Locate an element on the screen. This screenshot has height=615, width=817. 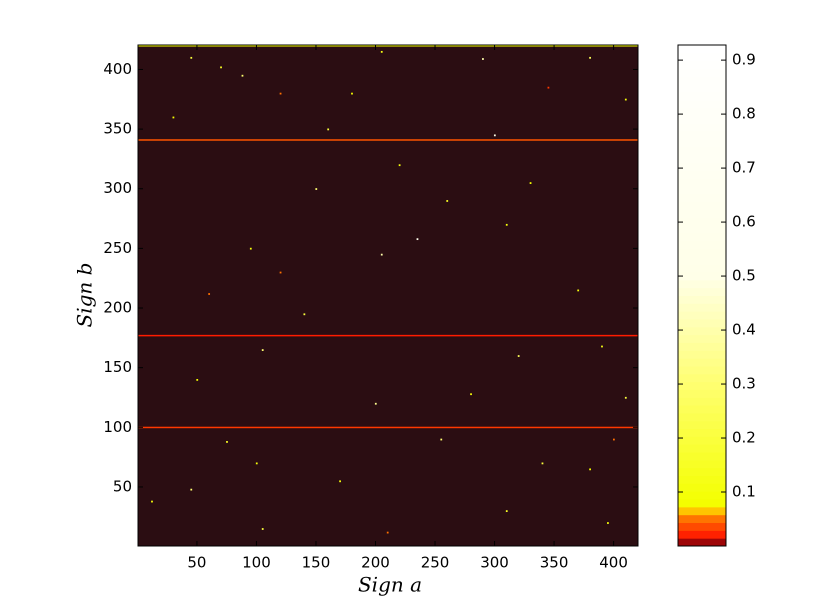
y-axis-label: Sign b is located at coordinates (85, 295).